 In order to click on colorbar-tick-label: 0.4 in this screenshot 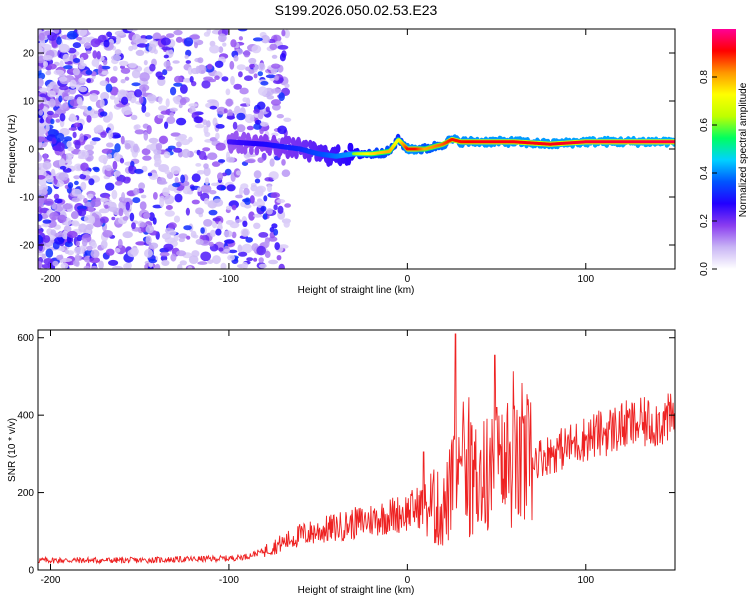, I will do `click(704, 173)`.